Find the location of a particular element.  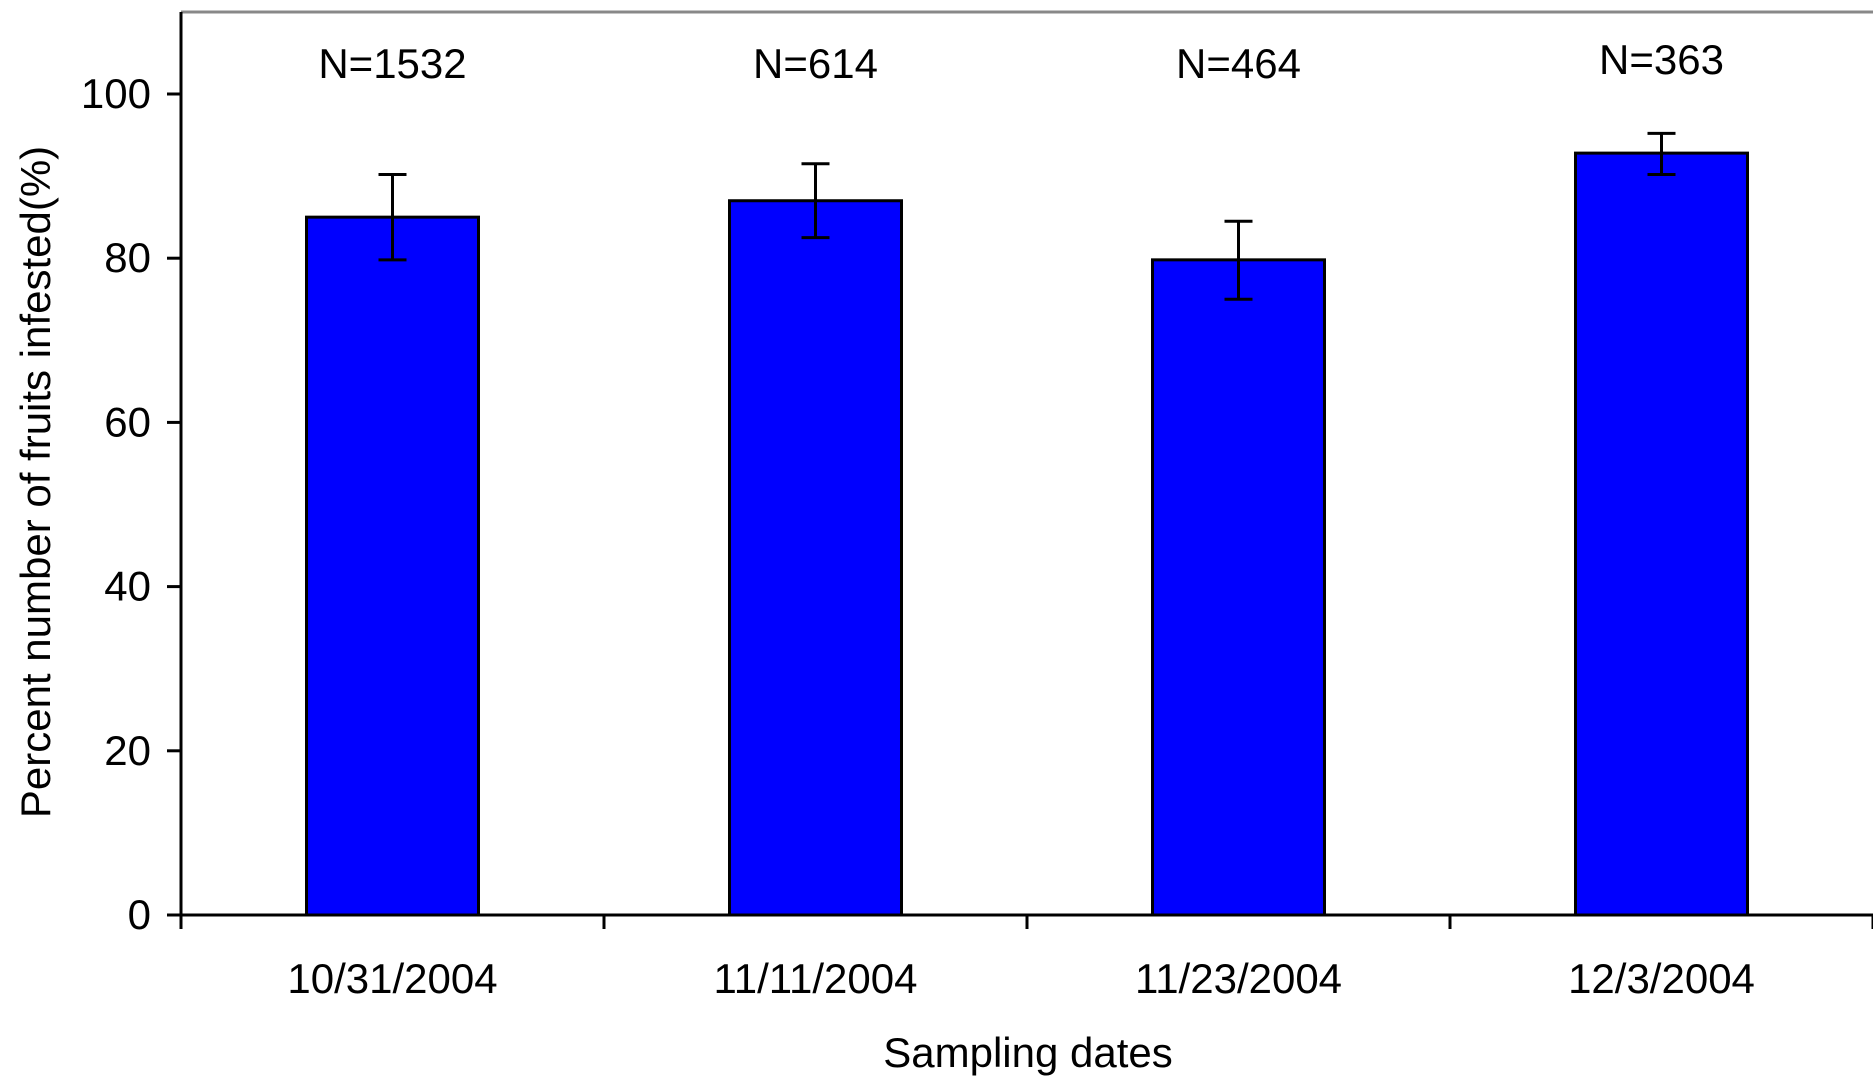

y-tick-label: 100 is located at coordinates (116, 93).